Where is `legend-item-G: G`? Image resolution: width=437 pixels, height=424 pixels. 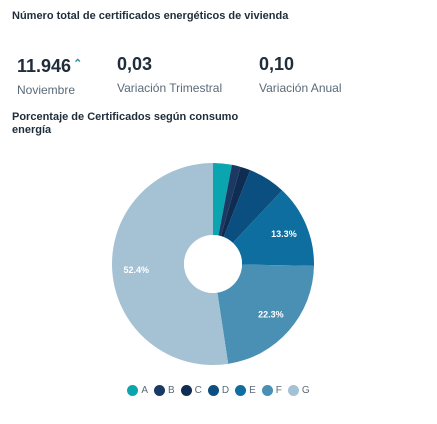 legend-item-G: G is located at coordinates (298, 390).